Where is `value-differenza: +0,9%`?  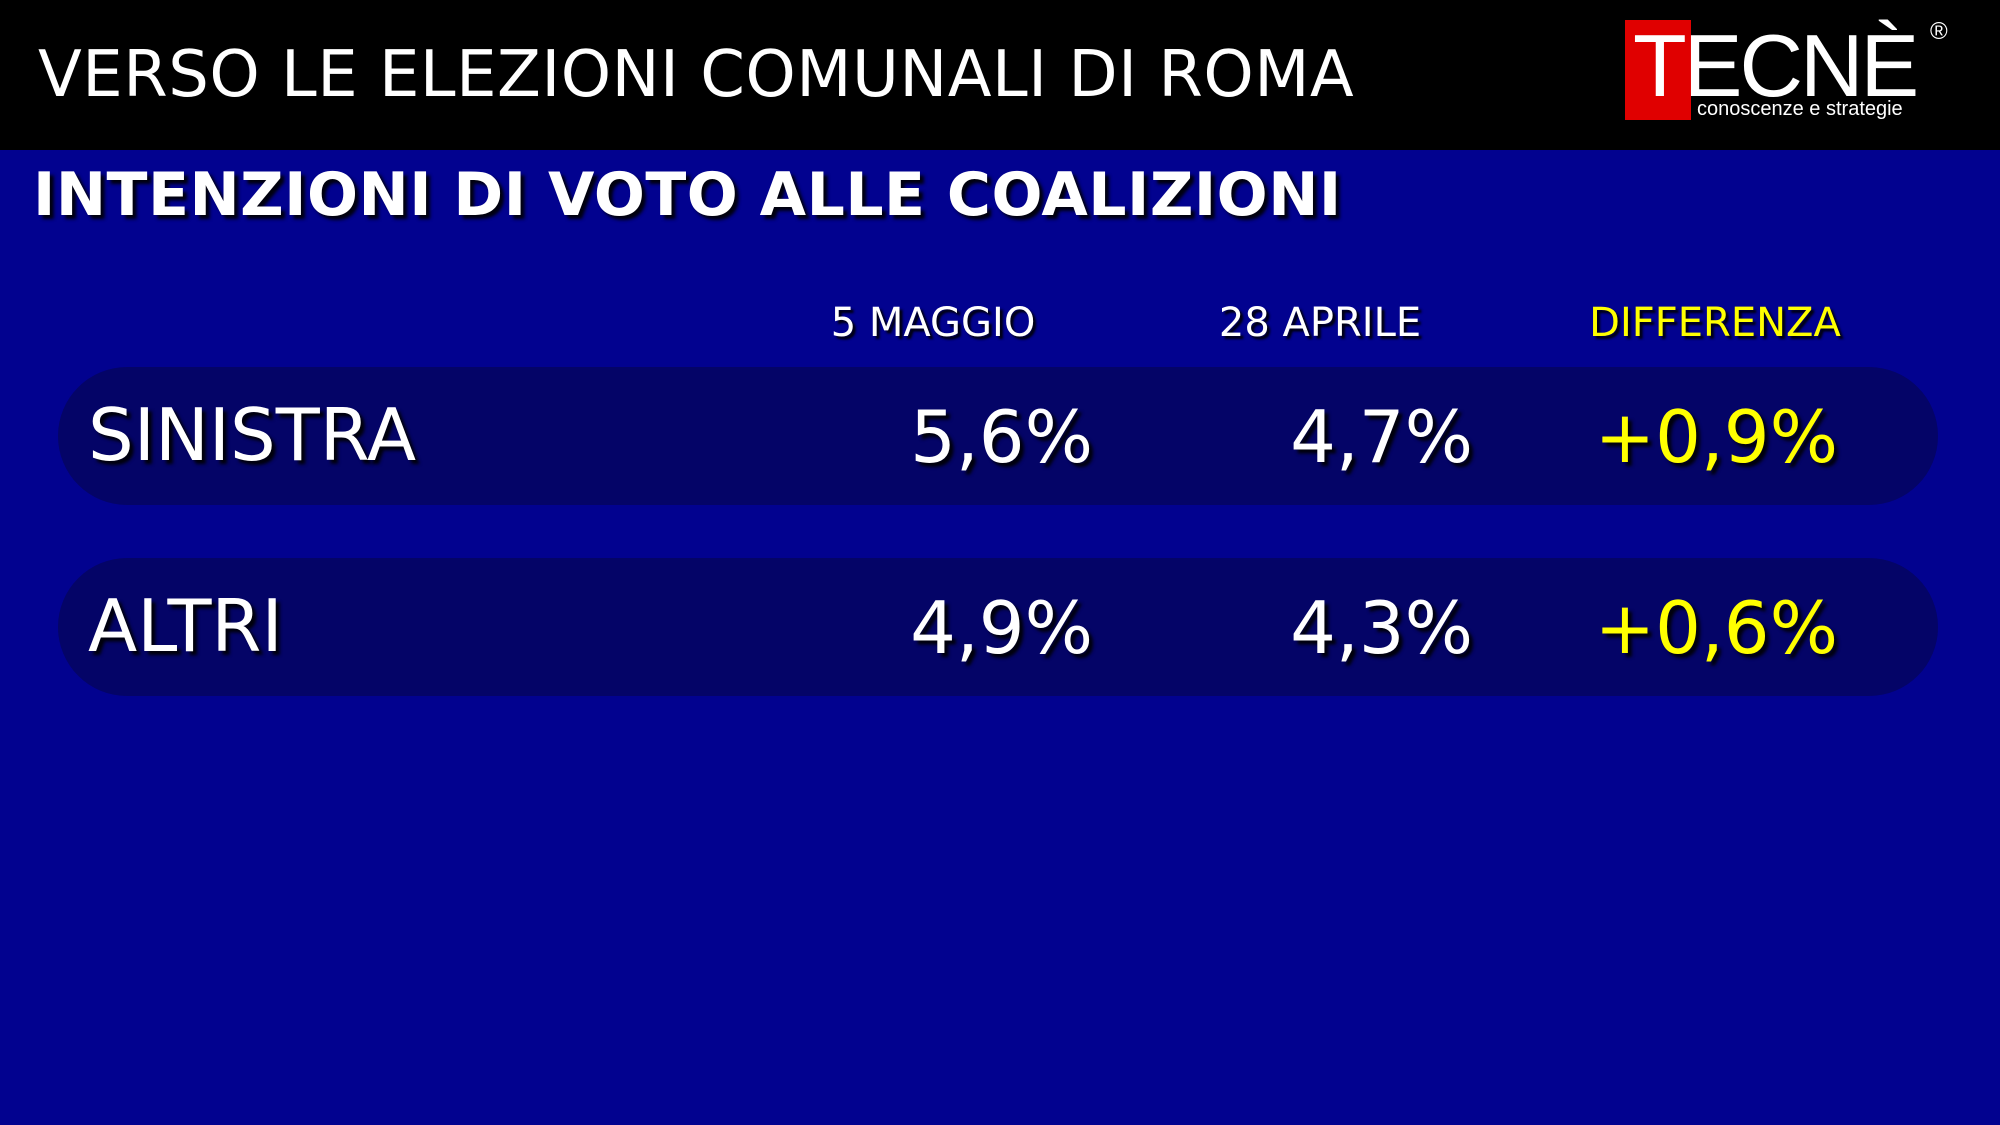 value-differenza: +0,9% is located at coordinates (1716, 437).